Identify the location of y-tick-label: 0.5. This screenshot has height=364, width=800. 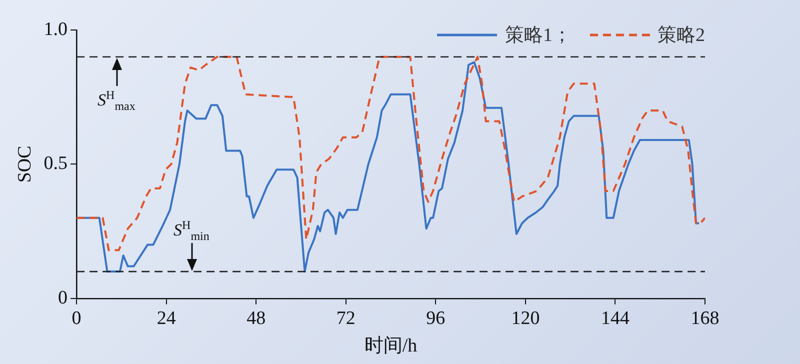
(56, 163).